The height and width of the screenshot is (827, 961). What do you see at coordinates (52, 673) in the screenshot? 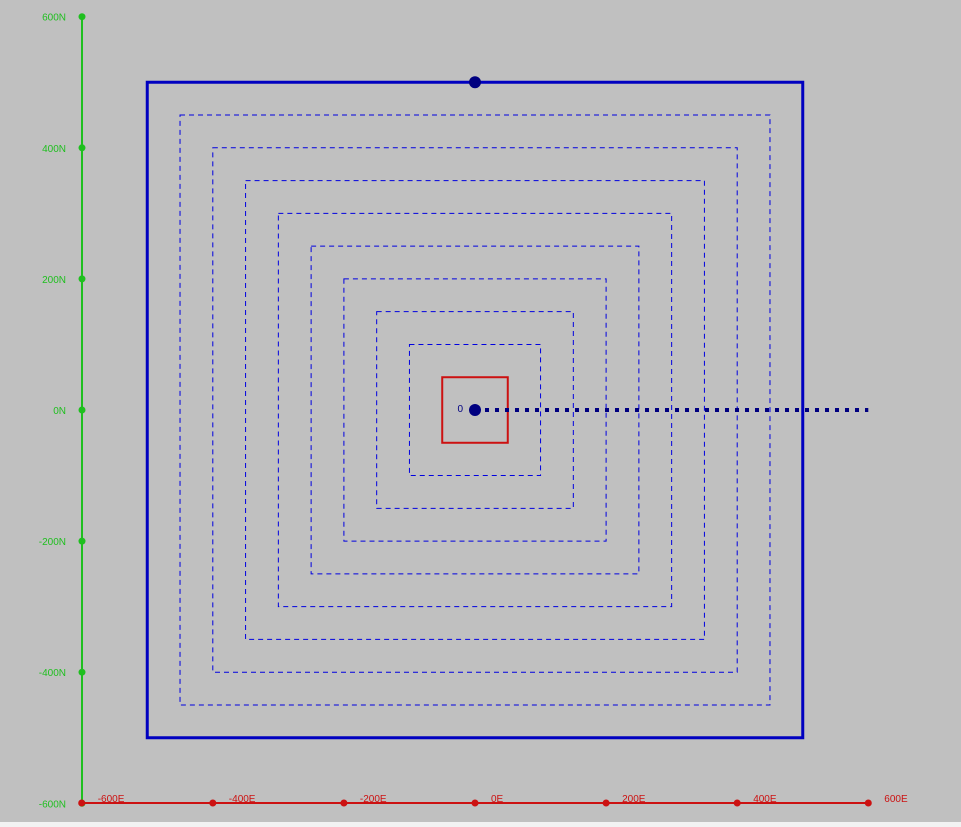
I see `north-tick-label: -400N` at bounding box center [52, 673].